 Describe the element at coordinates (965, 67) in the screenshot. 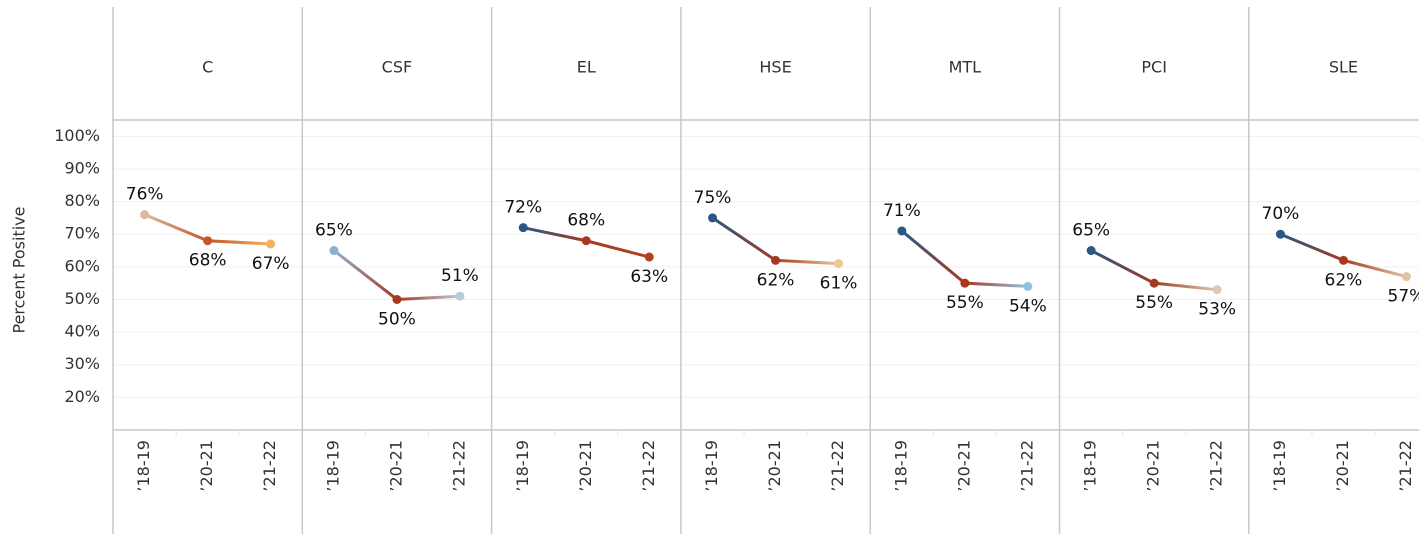

I see `panel-title: MTL` at that location.